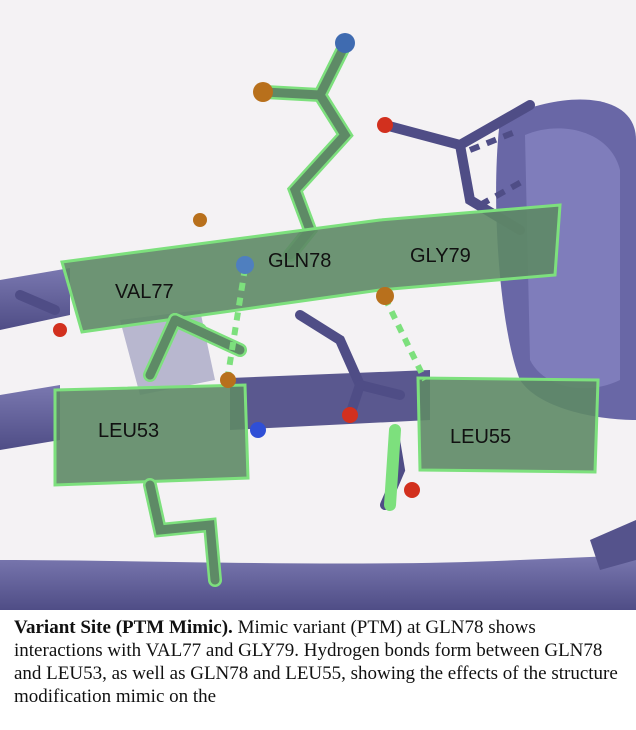  What do you see at coordinates (405, 339) in the screenshot?
I see `hbond-gln78-leu55` at bounding box center [405, 339].